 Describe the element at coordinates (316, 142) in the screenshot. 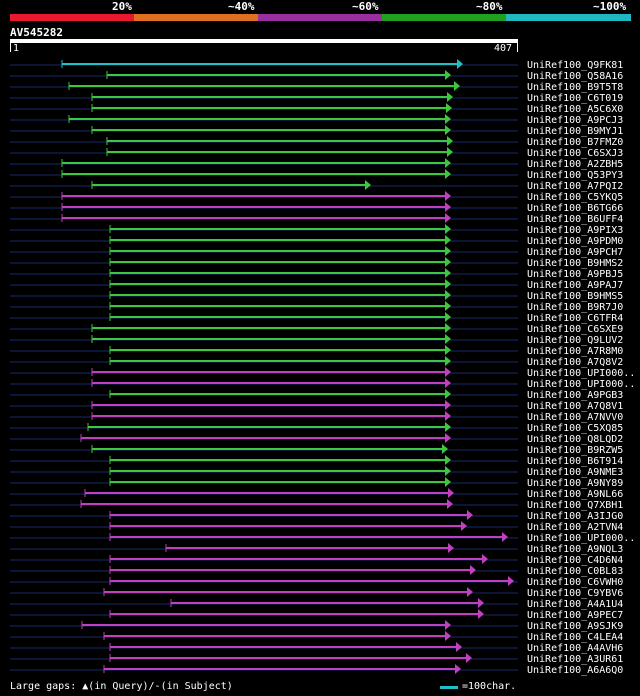

I see `hit-row: UniRef100_B7FMZ0` at that location.